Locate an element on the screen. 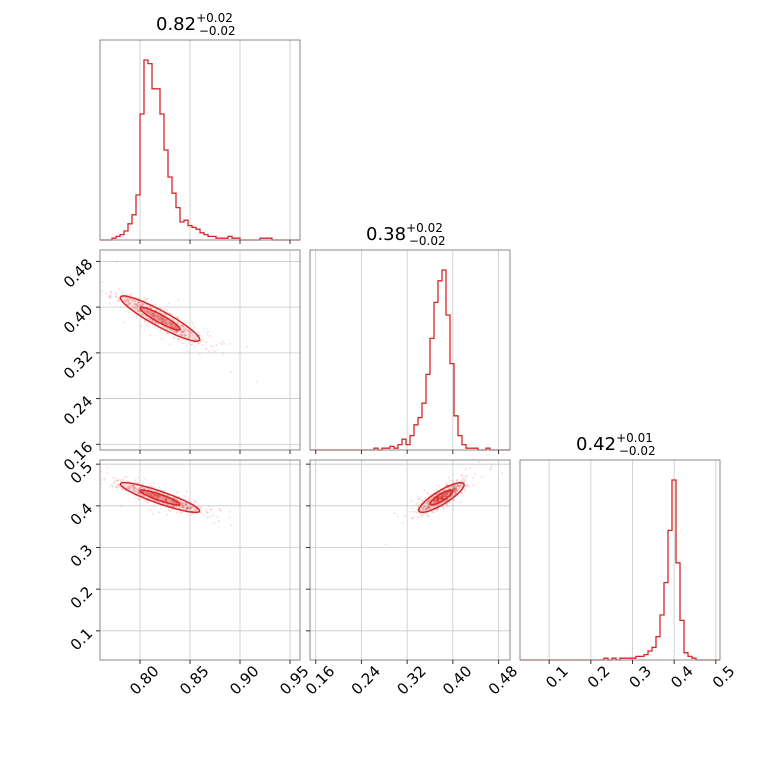 This screenshot has height=760, width=760. x-tick-label-1-3: 0.40 is located at coordinates (457, 680).